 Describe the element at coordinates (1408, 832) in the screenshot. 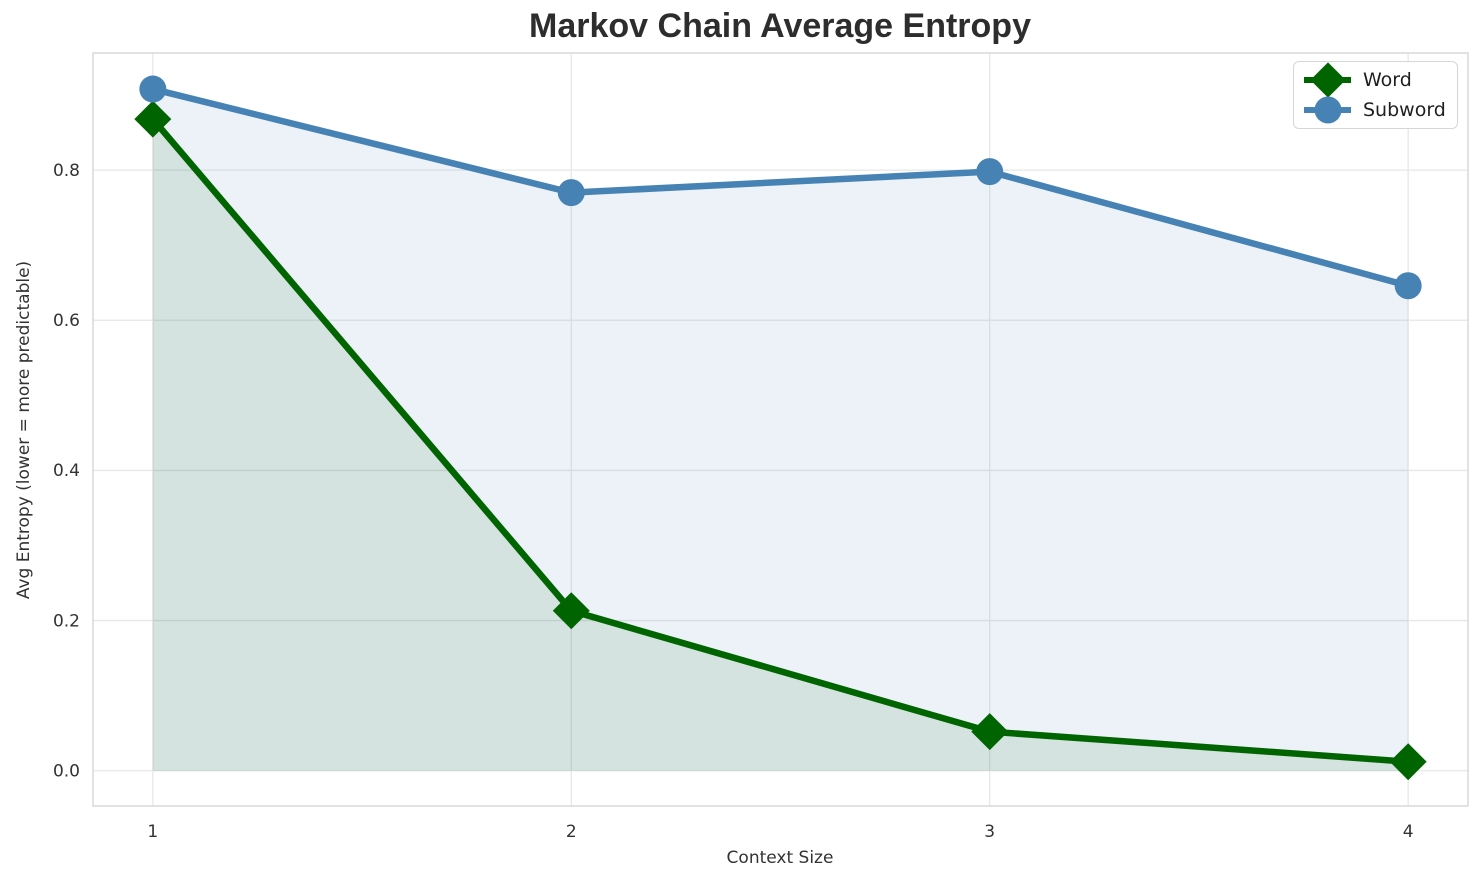

I see `x-tick-label: 4` at that location.